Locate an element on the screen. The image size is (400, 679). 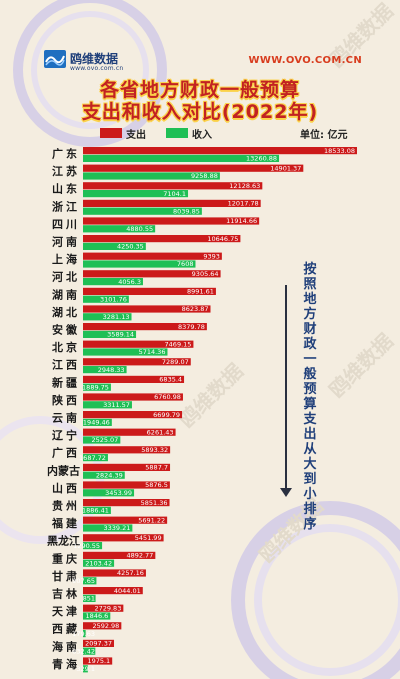
unit-label: 单位: 亿元 is located at coordinates (324, 135).